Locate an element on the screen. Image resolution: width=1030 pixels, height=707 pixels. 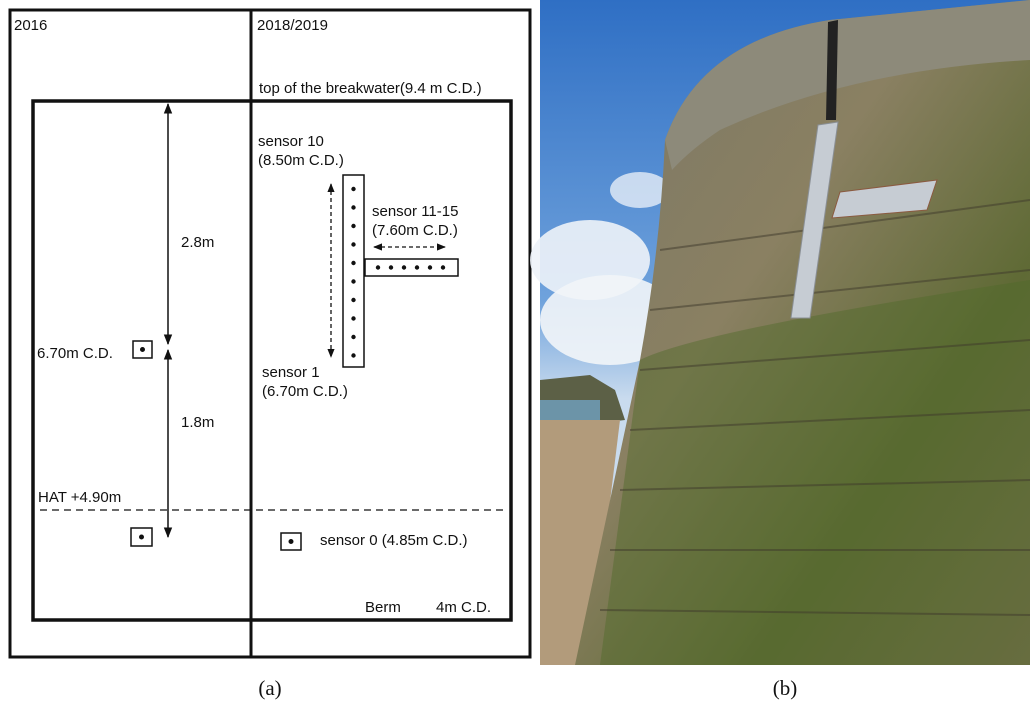
sensor-dots is located at coordinates (398, 272).